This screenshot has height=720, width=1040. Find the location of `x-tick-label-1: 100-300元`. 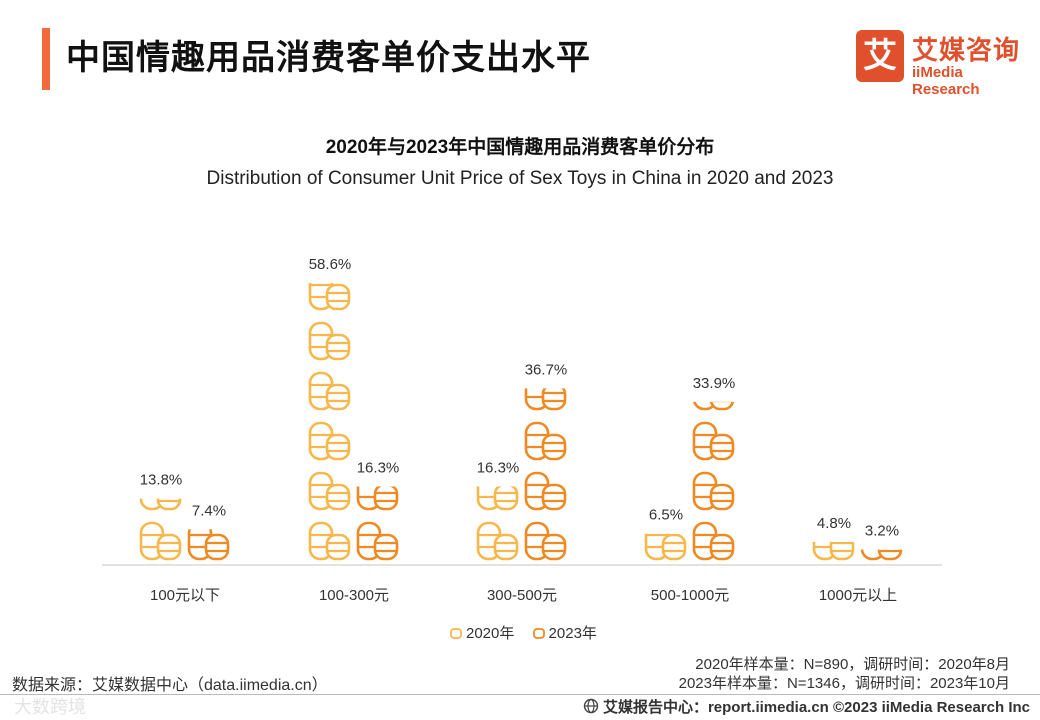

x-tick-label-1: 100-300元 is located at coordinates (354, 595).